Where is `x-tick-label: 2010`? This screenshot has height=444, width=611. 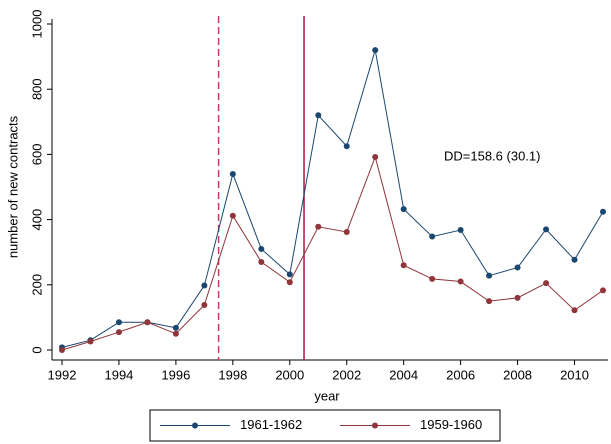 x-tick-label: 2010 is located at coordinates (574, 374).